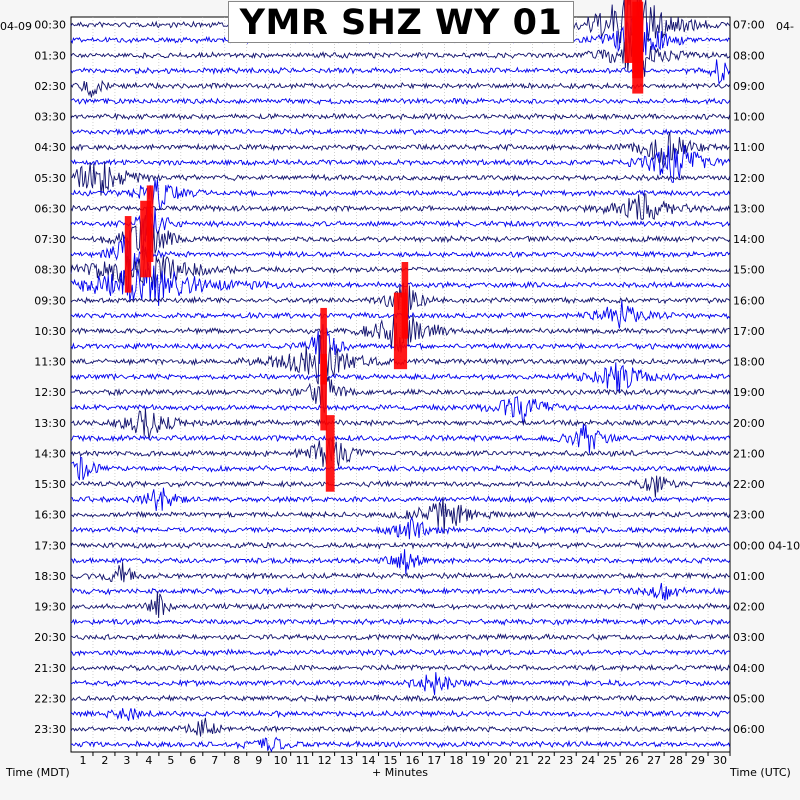  Describe the element at coordinates (749, 331) in the screenshot. I see `right-time-label: 17:00` at that location.